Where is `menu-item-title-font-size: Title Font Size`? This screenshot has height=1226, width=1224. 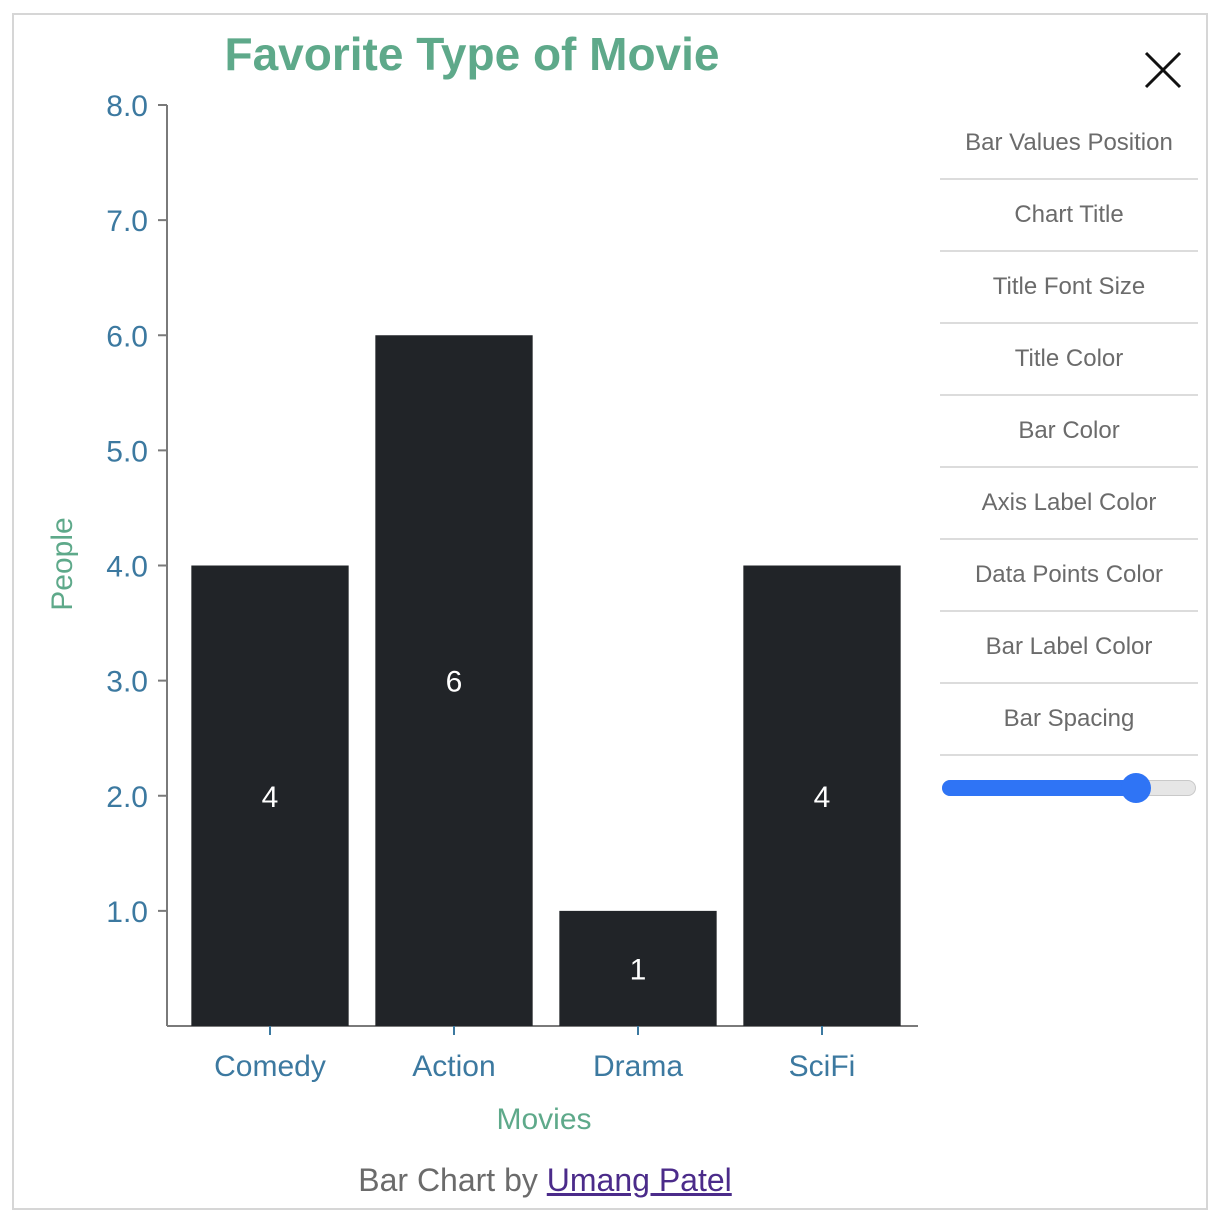
menu-item-title-font-size: Title Font Size is located at coordinates (1069, 288).